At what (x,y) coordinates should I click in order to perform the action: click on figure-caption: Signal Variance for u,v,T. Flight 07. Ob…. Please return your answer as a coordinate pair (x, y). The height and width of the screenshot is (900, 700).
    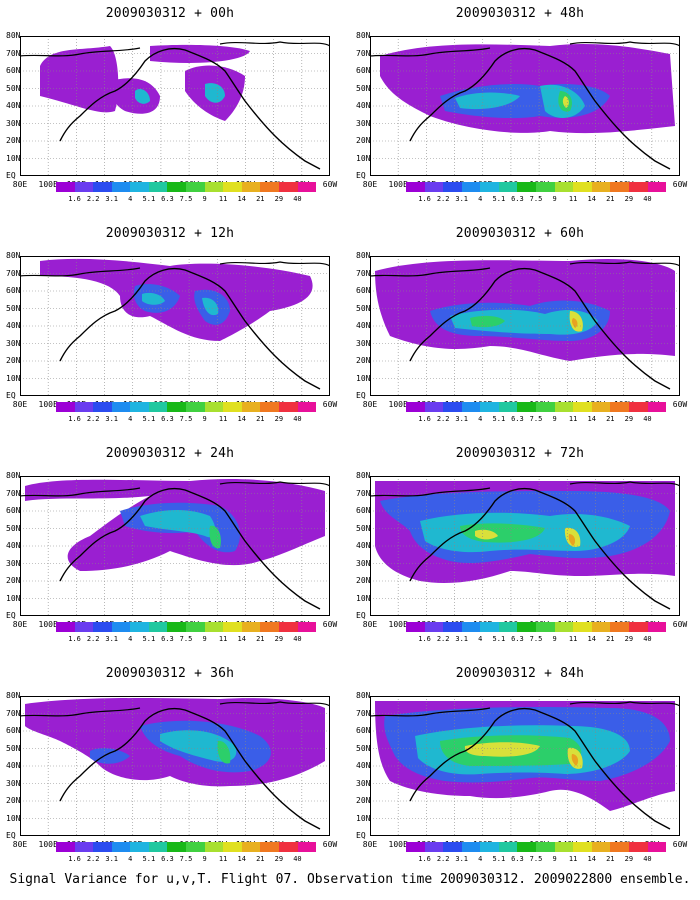
    Looking at the image, I should click on (350, 879).